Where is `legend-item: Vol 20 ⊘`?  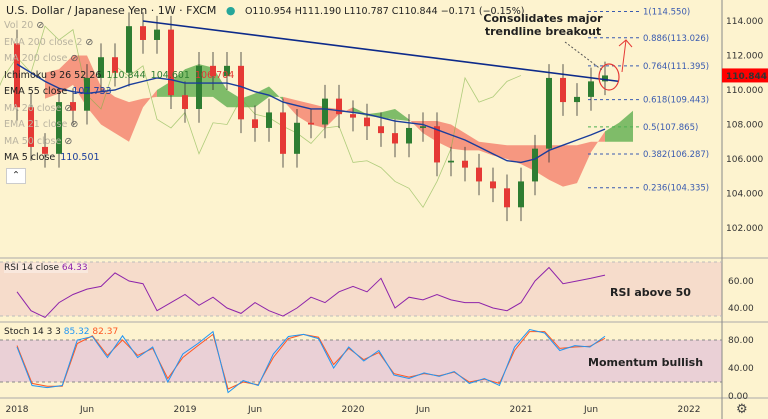
legend-item: Vol 20 ⊘ is located at coordinates (24, 25).